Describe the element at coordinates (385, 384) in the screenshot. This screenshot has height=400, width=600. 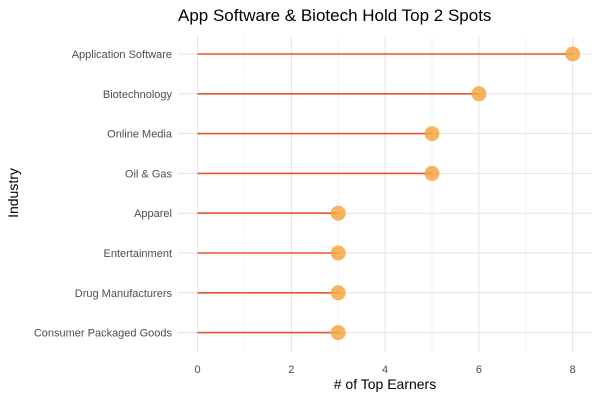
I see `x-axis-title: # of Top Earners` at that location.